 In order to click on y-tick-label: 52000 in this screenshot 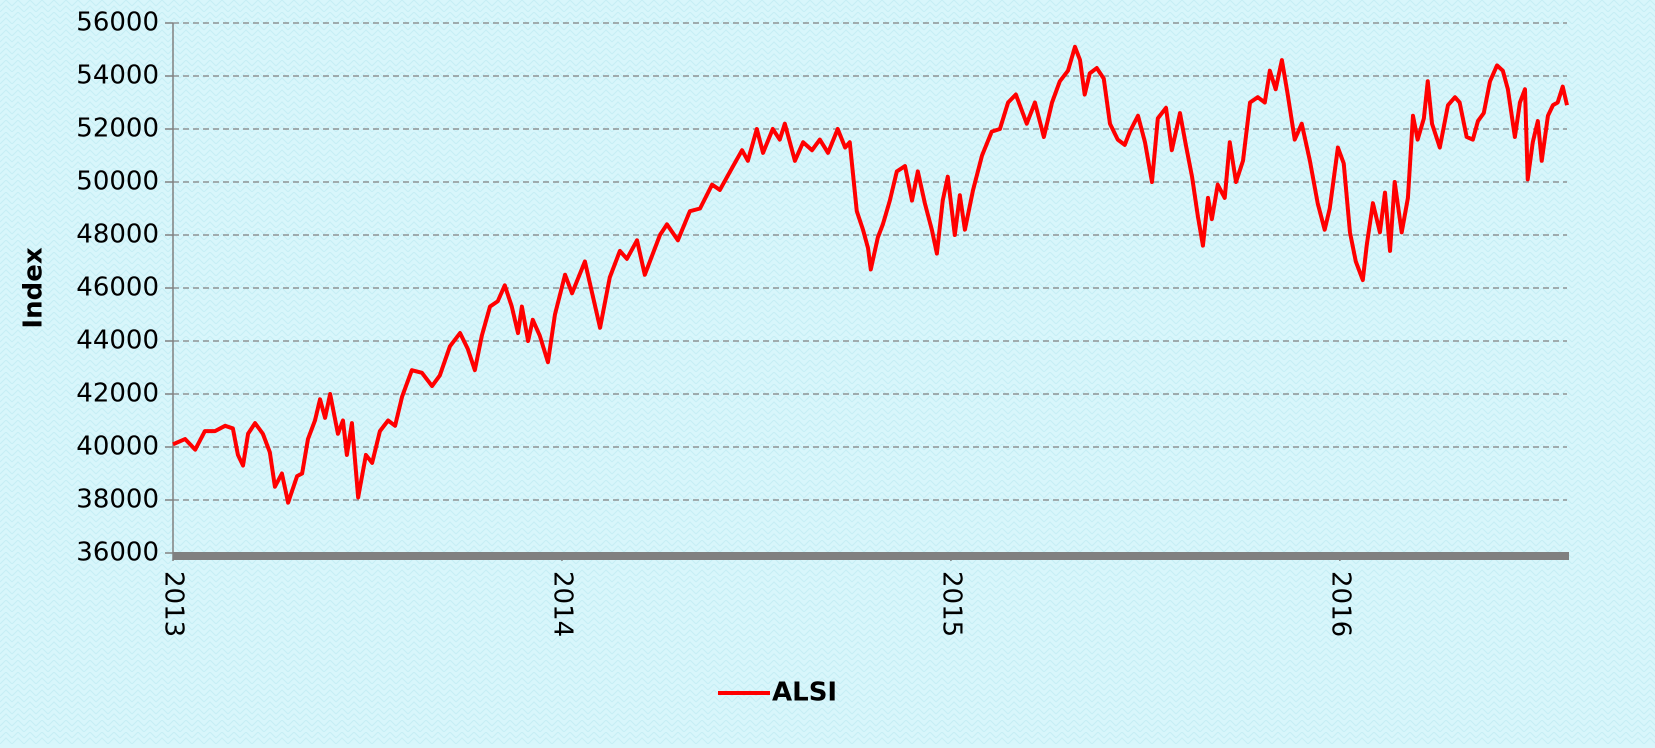, I will do `click(117, 129)`.